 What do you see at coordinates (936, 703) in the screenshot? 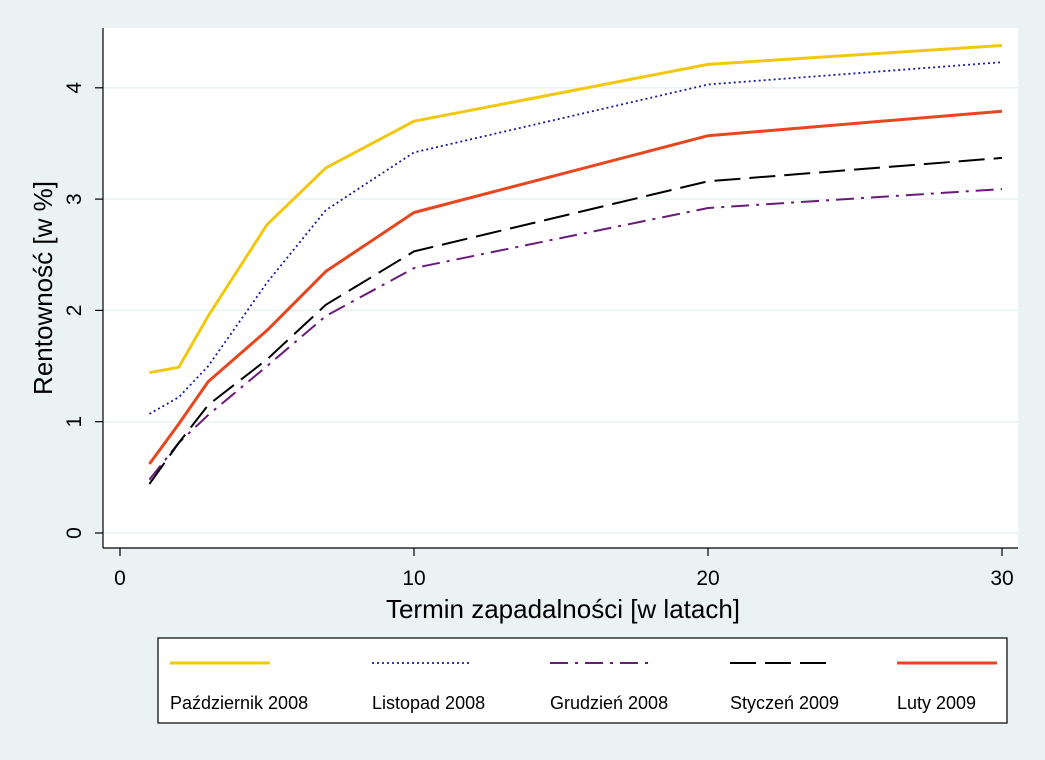
I see `legend-label-4: Luty 2009` at bounding box center [936, 703].